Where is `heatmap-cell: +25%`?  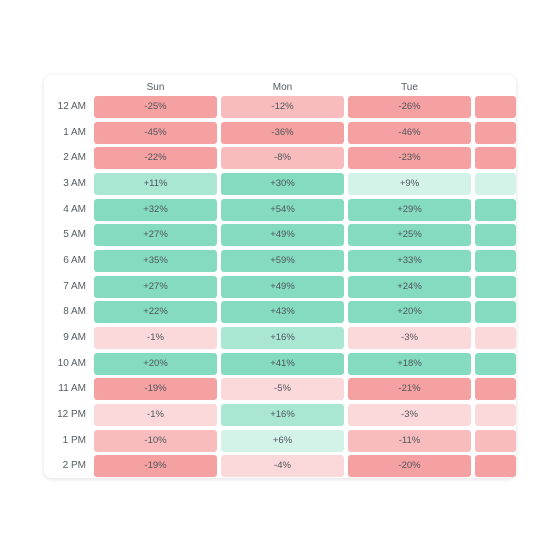
heatmap-cell: +25% is located at coordinates (409, 235).